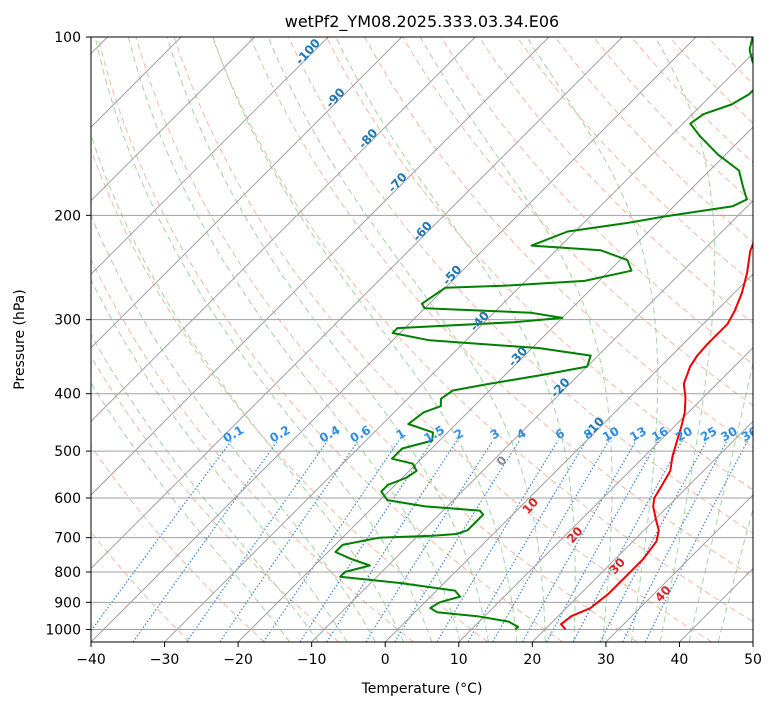 The width and height of the screenshot is (775, 712). What do you see at coordinates (279, 434) in the screenshot?
I see `mixing-ratio-label: 0.2` at bounding box center [279, 434].